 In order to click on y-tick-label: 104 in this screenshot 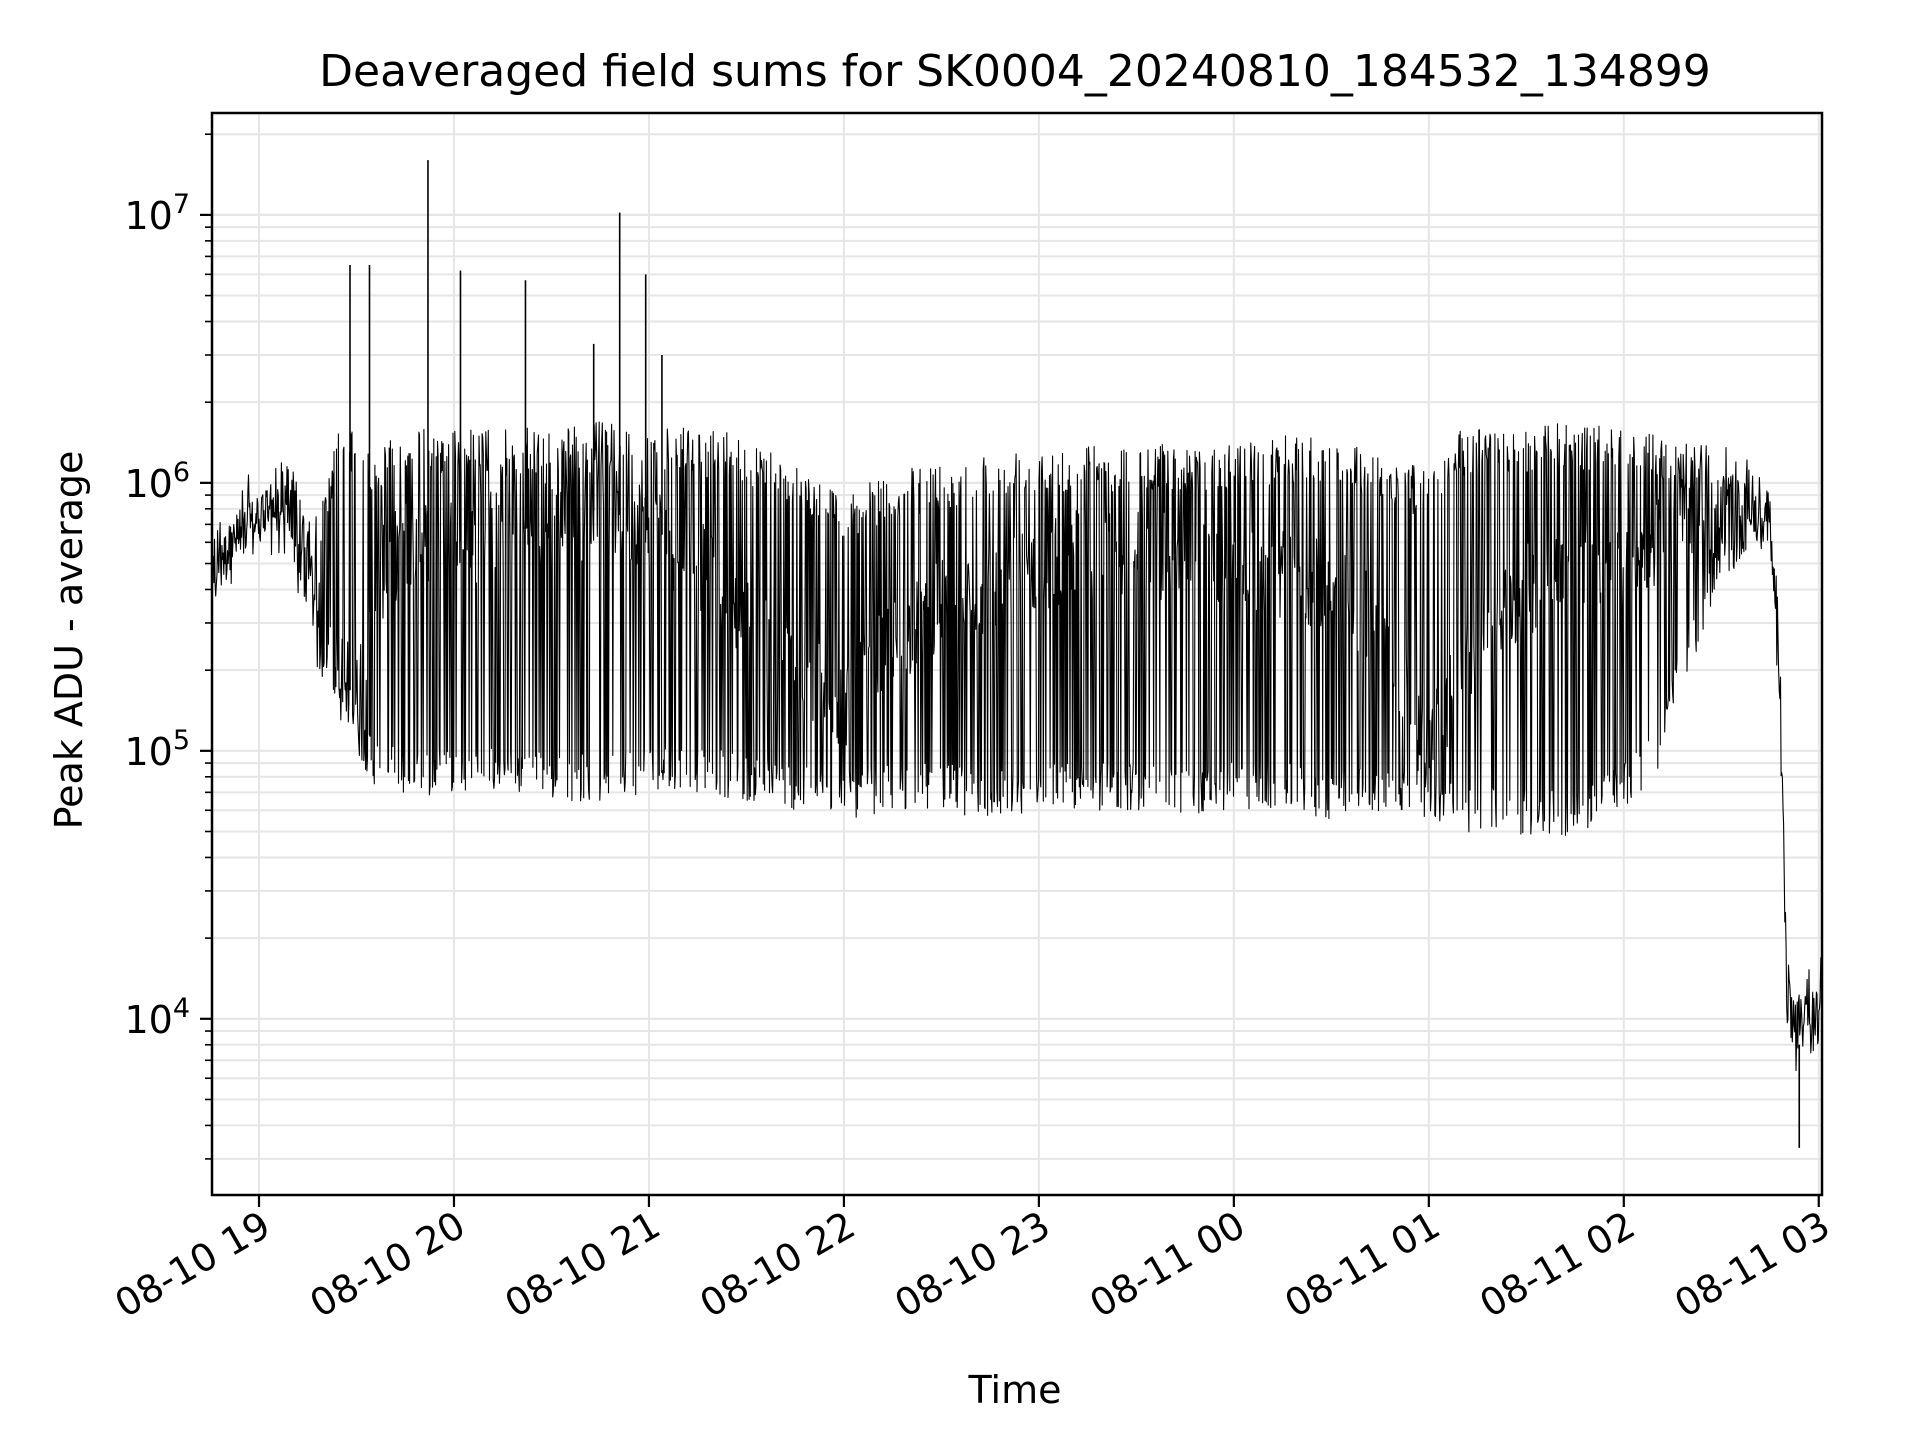, I will do `click(157, 1017)`.